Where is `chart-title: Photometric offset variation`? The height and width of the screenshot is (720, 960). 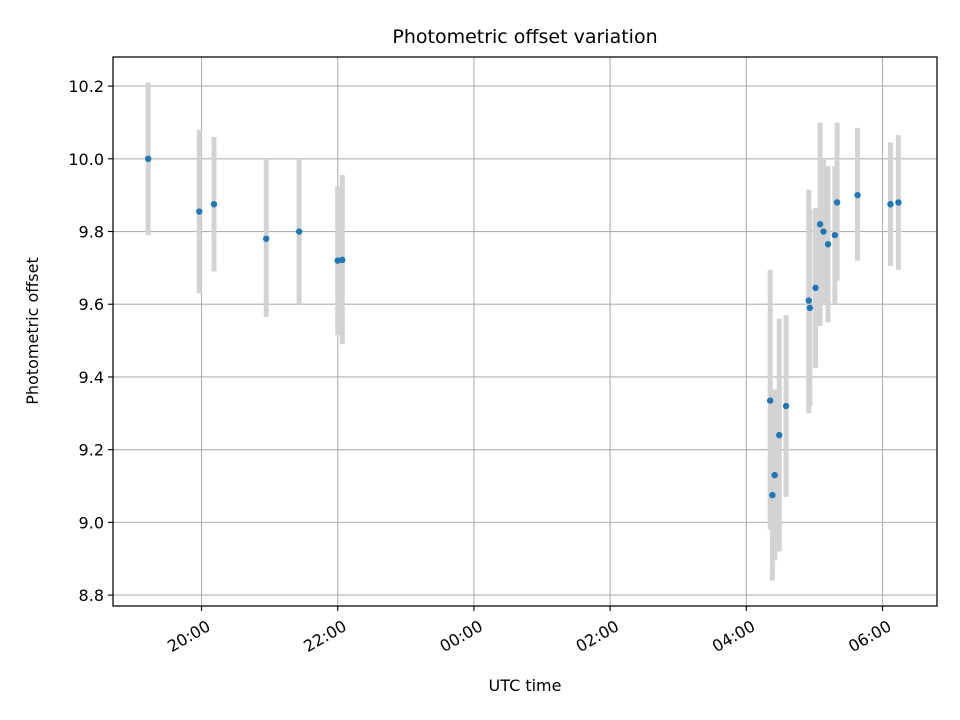
chart-title: Photometric offset variation is located at coordinates (524, 37).